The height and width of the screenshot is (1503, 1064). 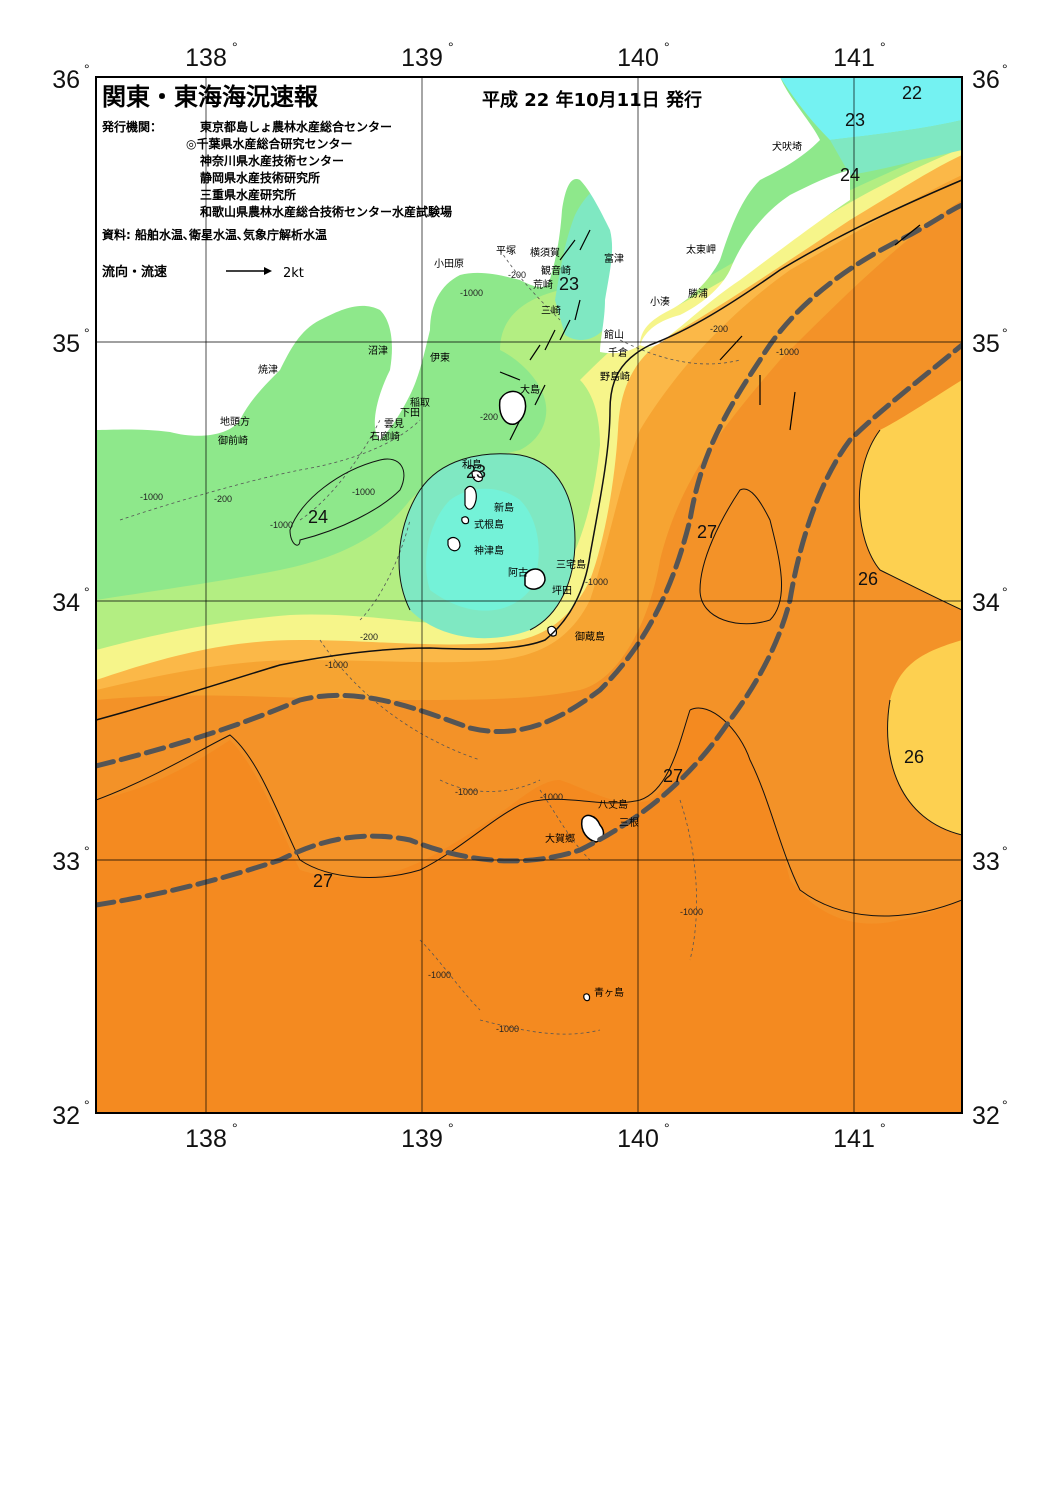 I want to click on lat-label-right-36: 36, so click(x=986, y=80).